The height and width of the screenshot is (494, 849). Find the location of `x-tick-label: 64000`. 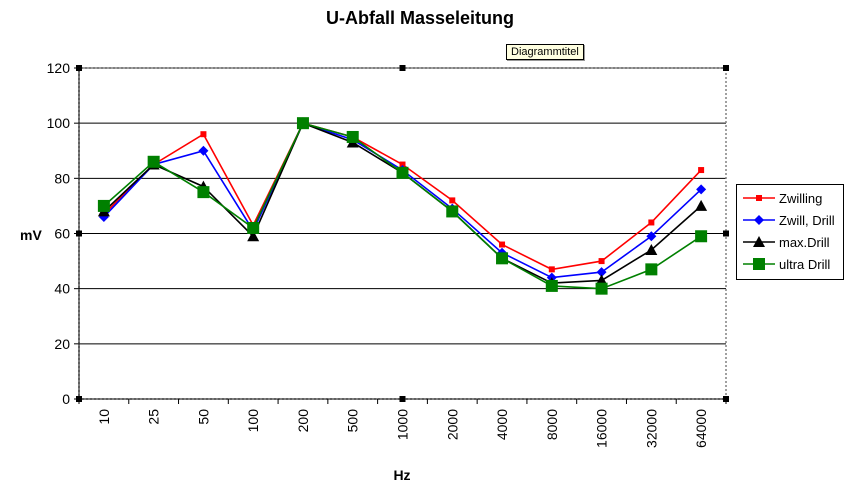

x-tick-label: 64000 is located at coordinates (701, 428).